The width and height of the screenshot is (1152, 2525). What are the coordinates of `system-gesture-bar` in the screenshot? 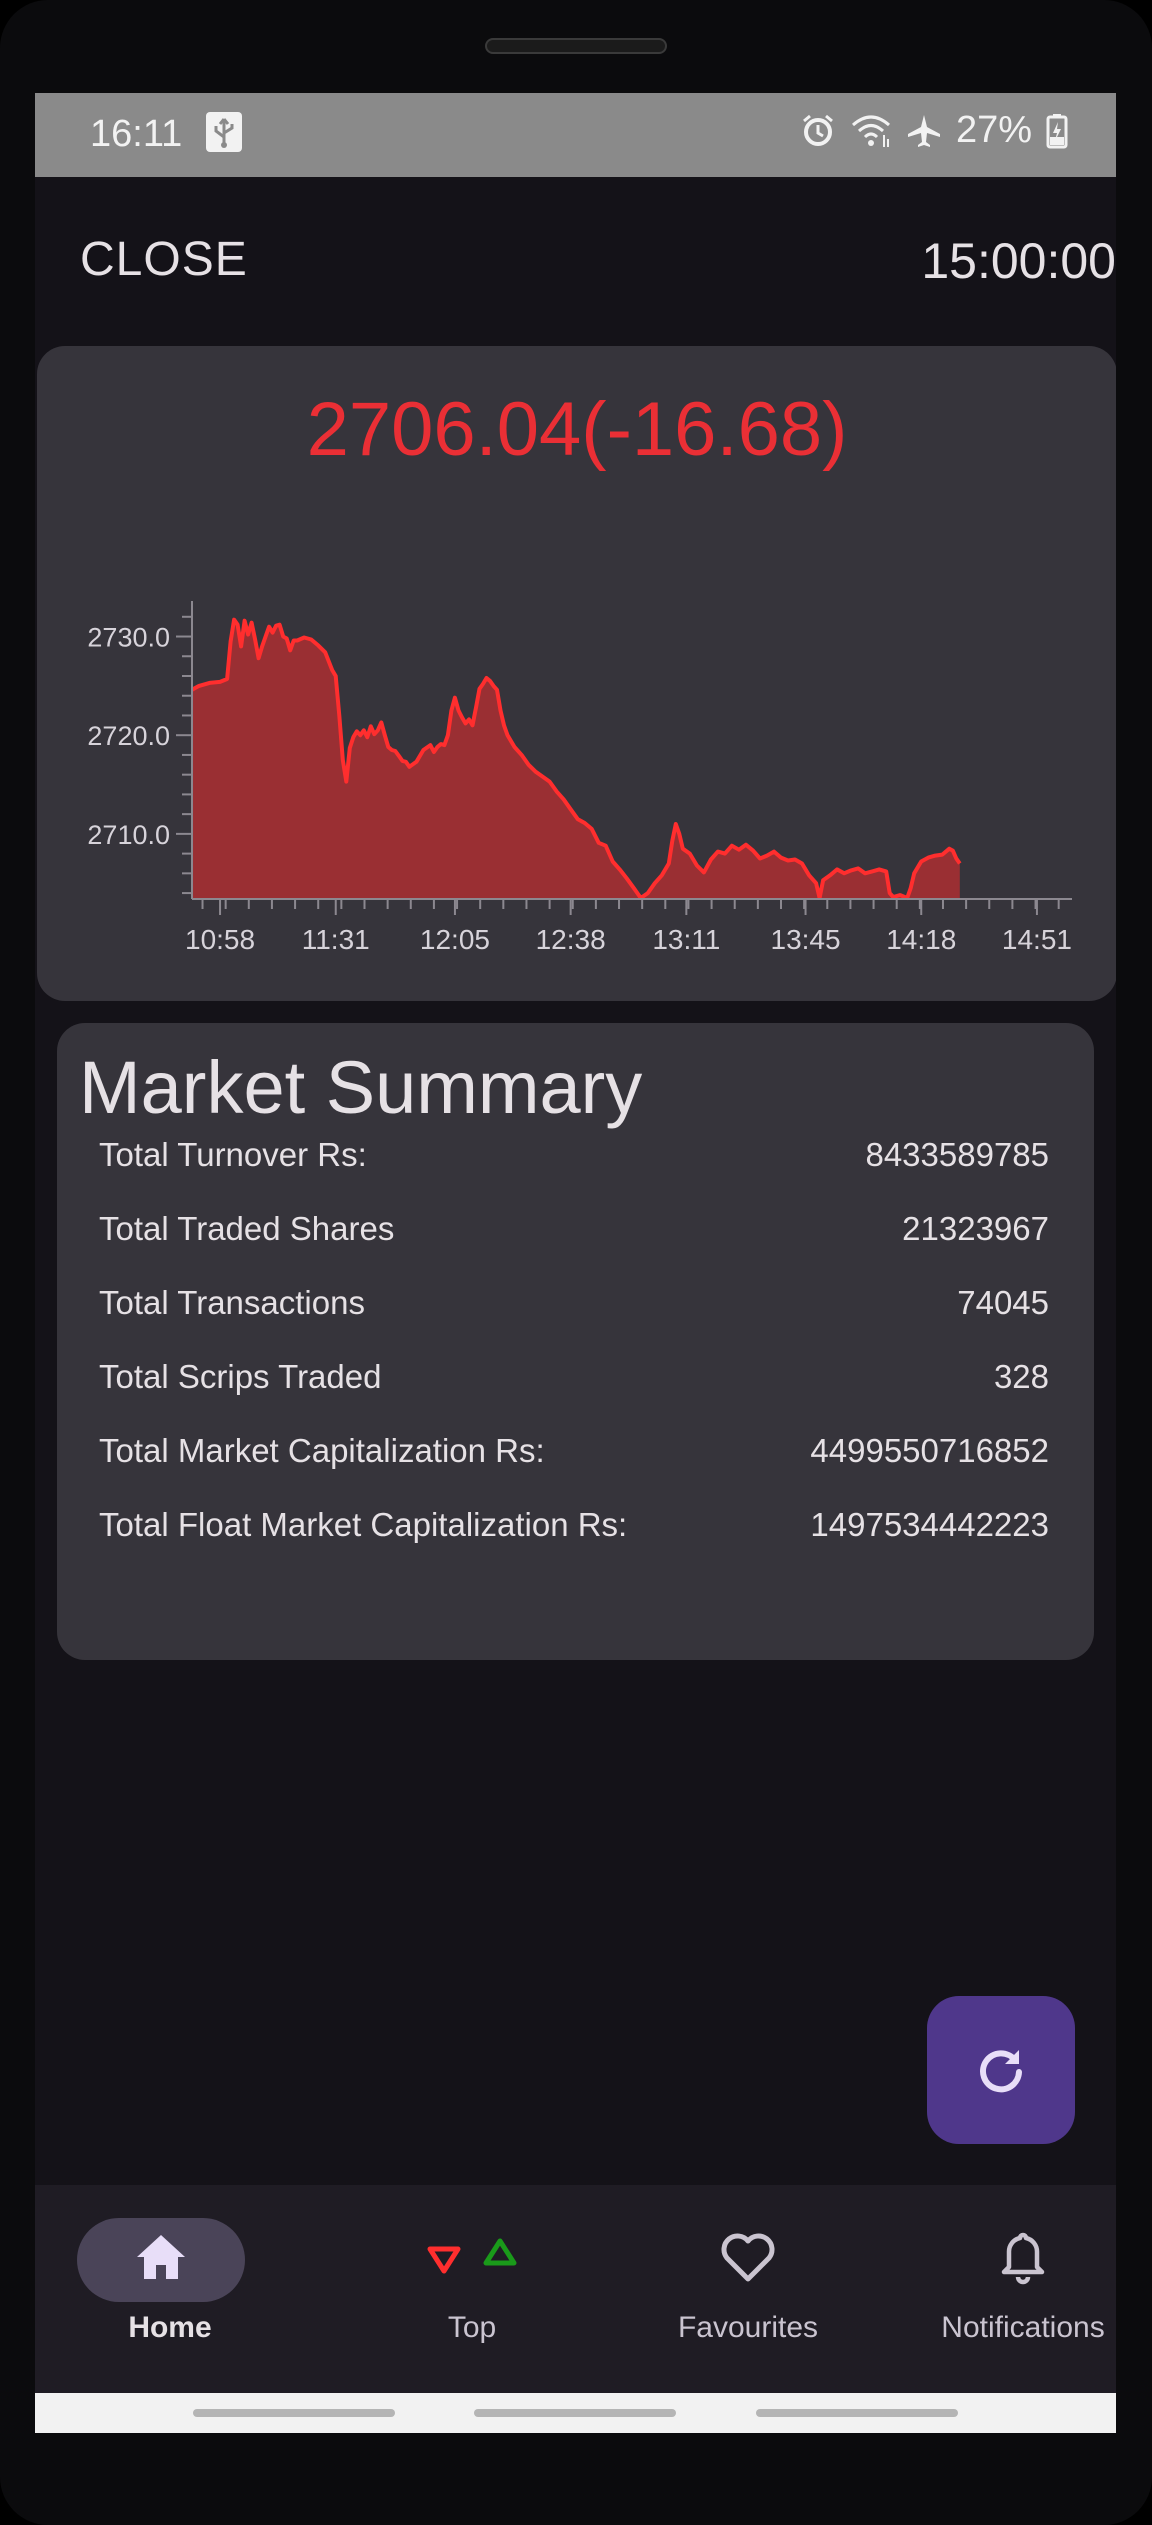 It's located at (575, 2413).